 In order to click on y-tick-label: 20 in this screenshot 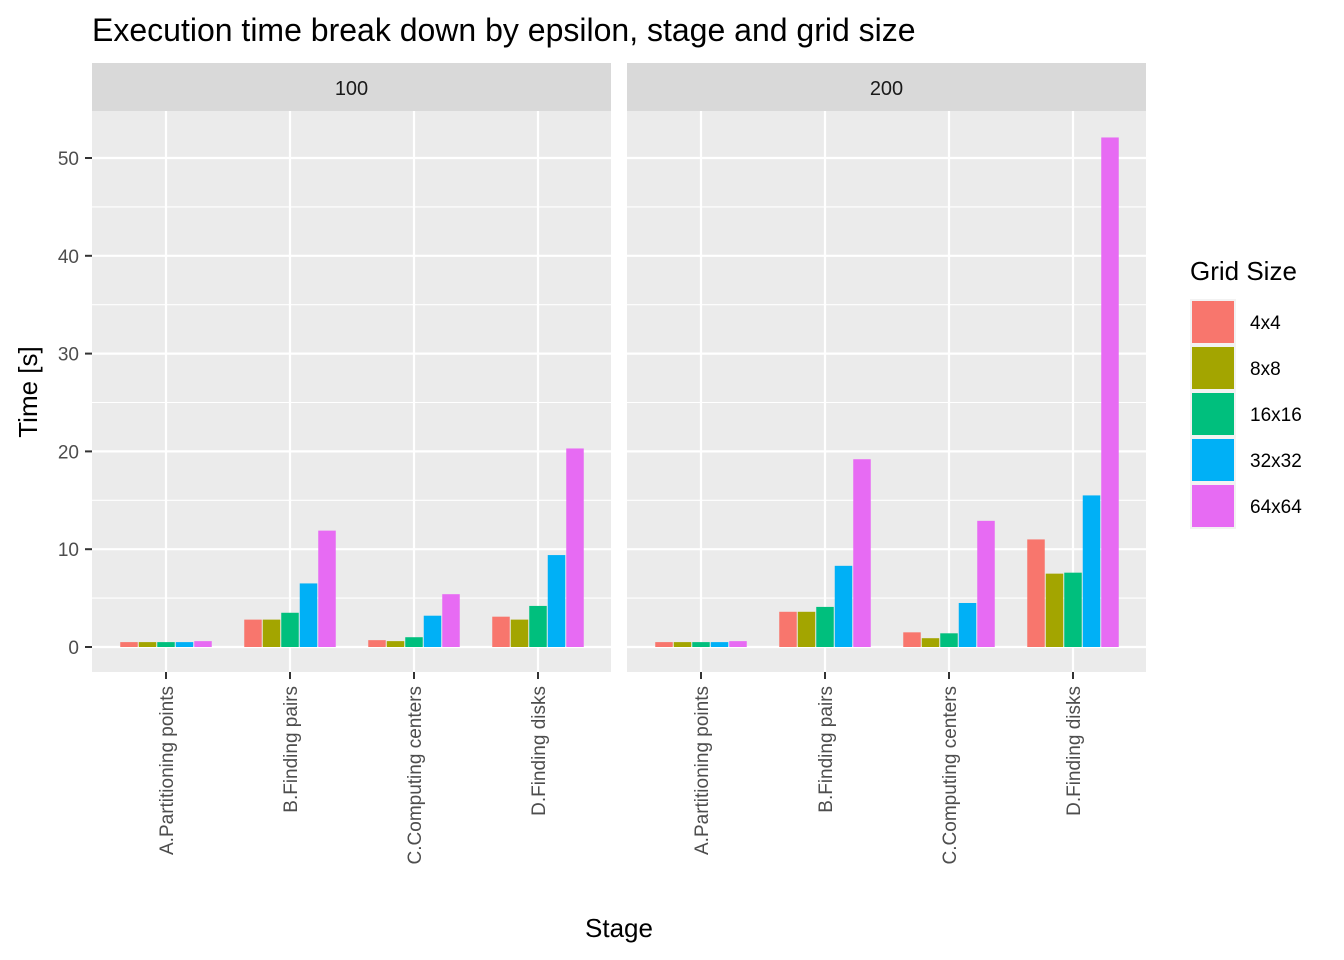, I will do `click(68, 452)`.